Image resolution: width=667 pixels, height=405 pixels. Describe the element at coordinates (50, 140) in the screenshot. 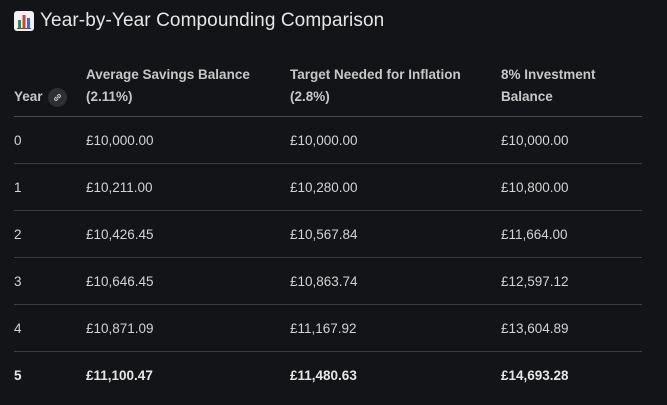

I see `cell-year: 0` at that location.